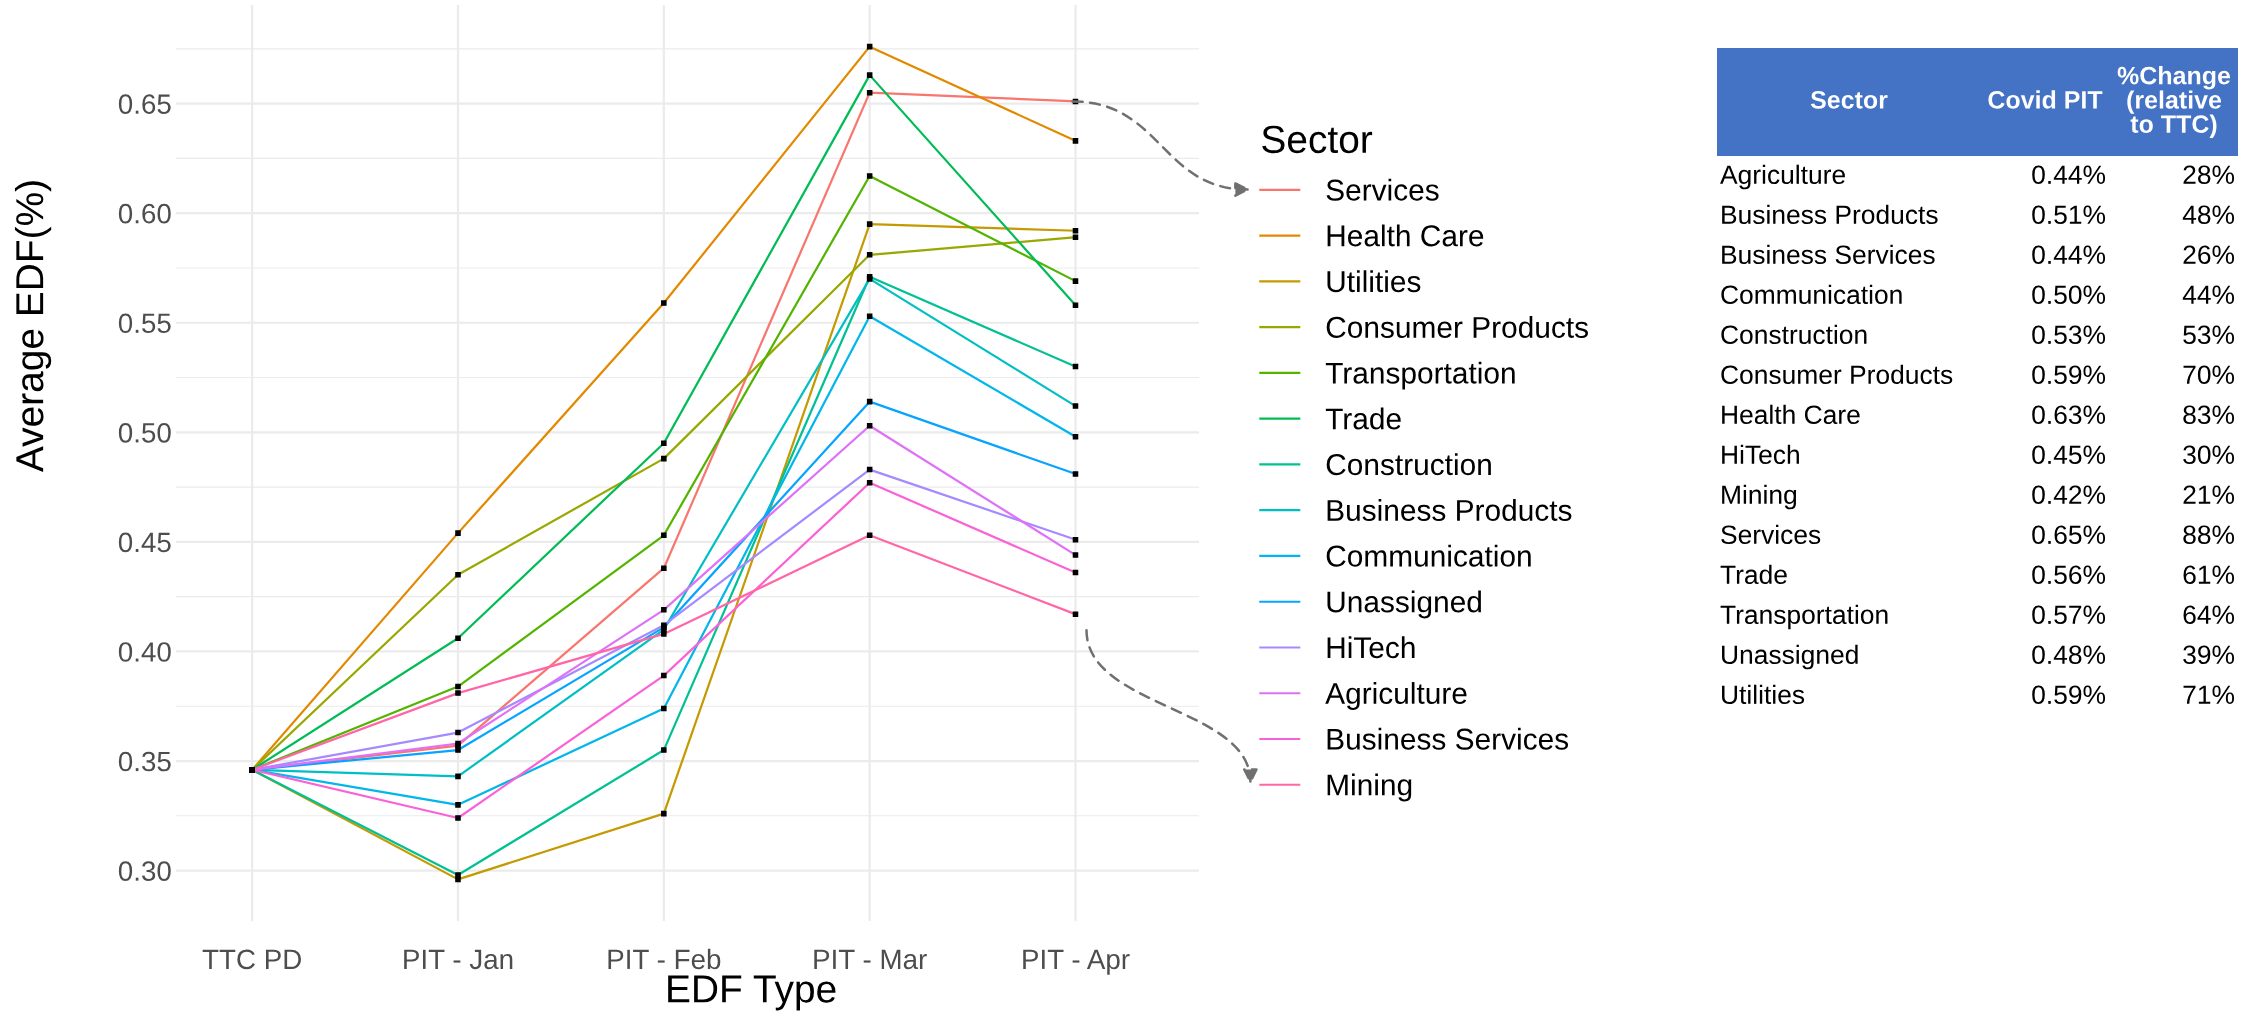 Image resolution: width=2259 pixels, height=1020 pixels. Describe the element at coordinates (1830, 214) in the screenshot. I see `category-label: Business Products` at that location.